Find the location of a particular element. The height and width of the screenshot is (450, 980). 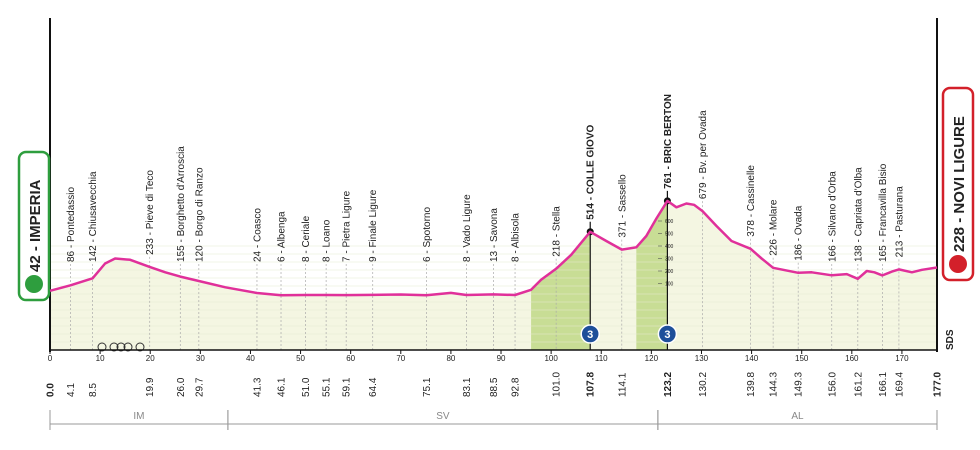

altitude-tick-label: 600 is located at coordinates (669, 222).